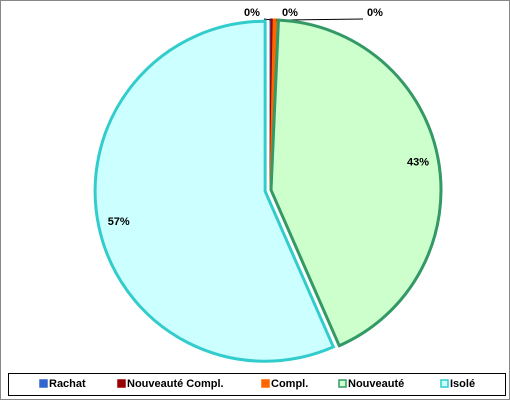 Image resolution: width=510 pixels, height=405 pixels. Describe the element at coordinates (175, 384) in the screenshot. I see `legend-label: Nouveauté Compl.` at that location.